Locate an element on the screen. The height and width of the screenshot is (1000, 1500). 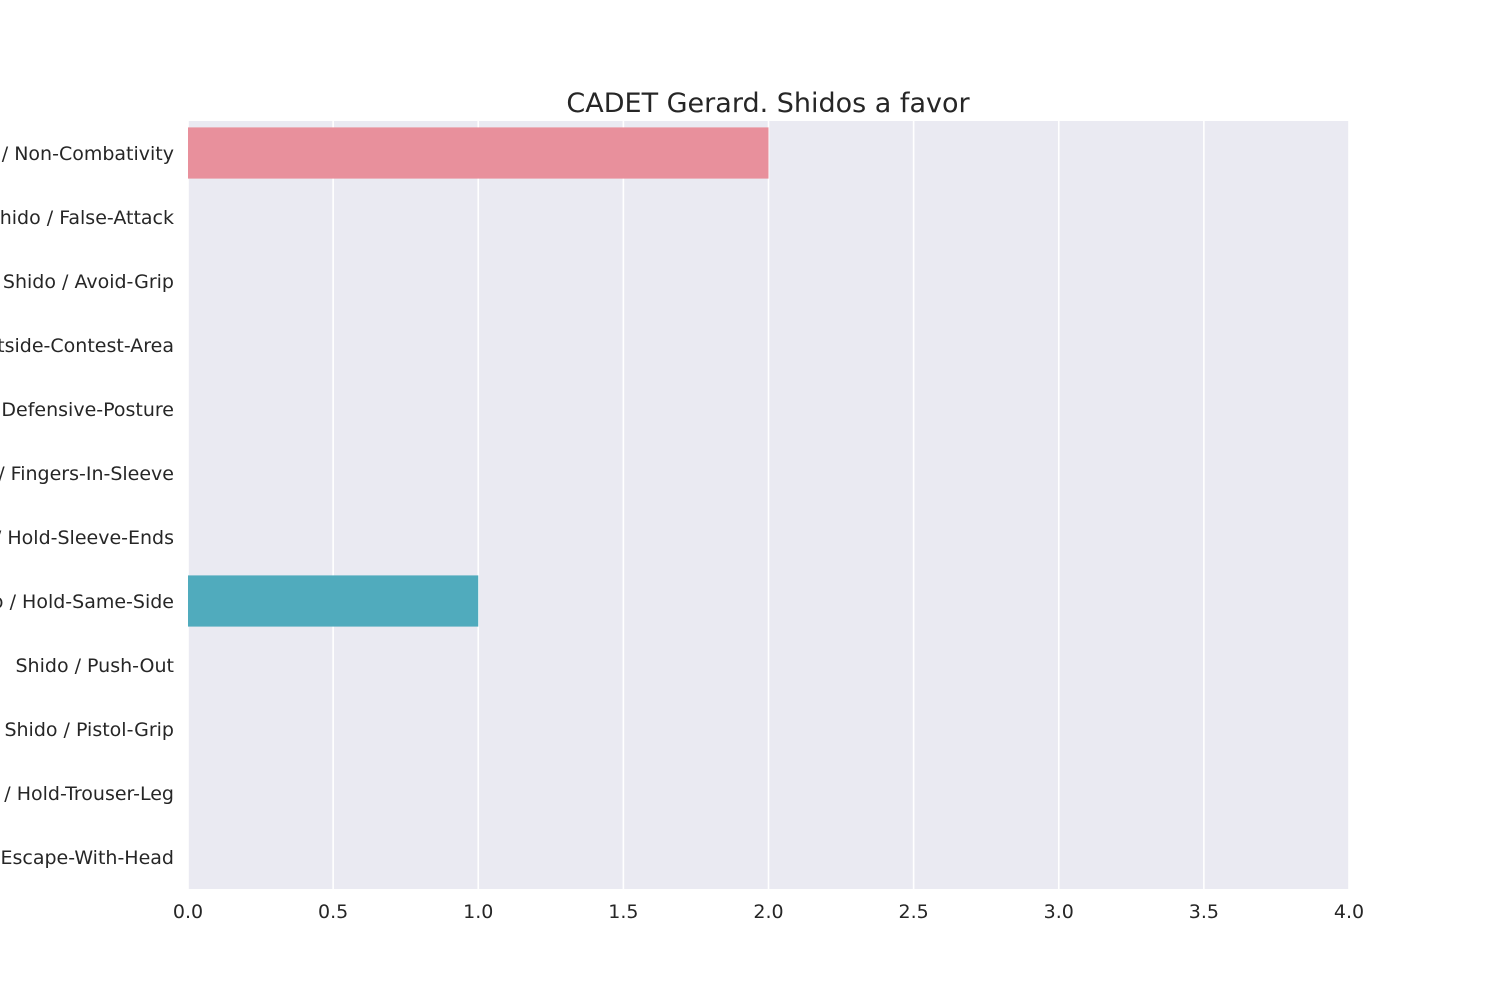
y-category-label: Shido / Defensive-Posture is located at coordinates (87, 410).